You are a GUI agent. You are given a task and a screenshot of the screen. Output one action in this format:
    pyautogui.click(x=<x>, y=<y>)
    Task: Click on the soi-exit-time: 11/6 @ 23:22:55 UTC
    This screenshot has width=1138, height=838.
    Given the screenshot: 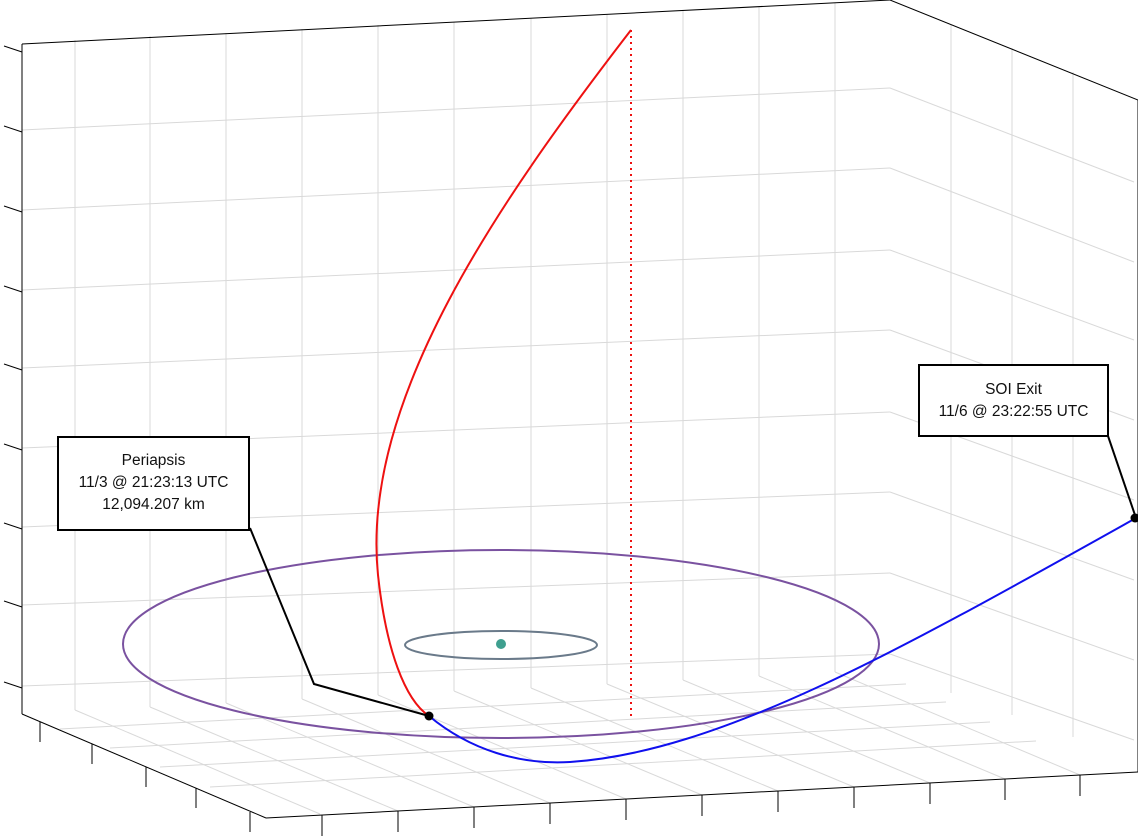 What is the action you would take?
    pyautogui.click(x=1013, y=411)
    